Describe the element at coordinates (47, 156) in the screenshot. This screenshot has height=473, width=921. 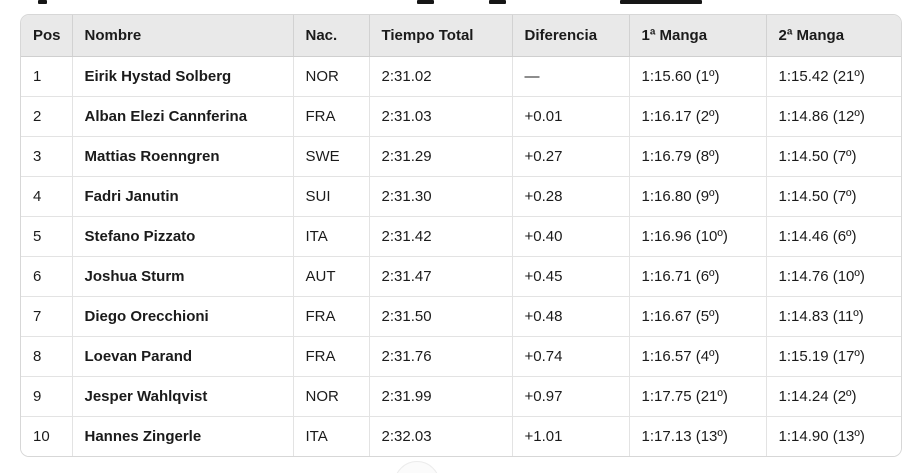
I see `cell-pos: 3` at that location.